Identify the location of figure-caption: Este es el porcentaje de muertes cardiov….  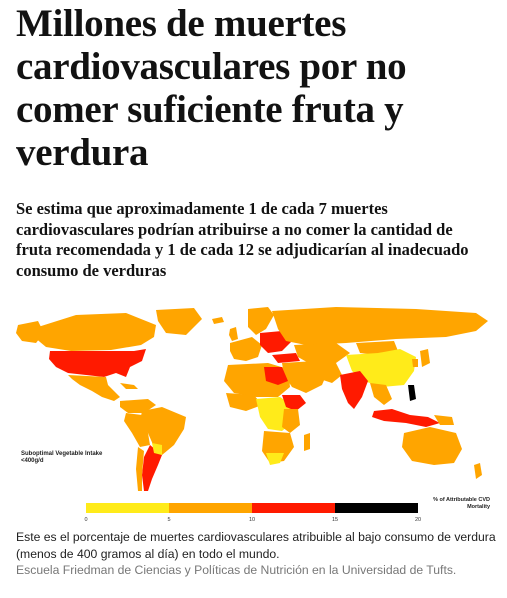
(256, 545).